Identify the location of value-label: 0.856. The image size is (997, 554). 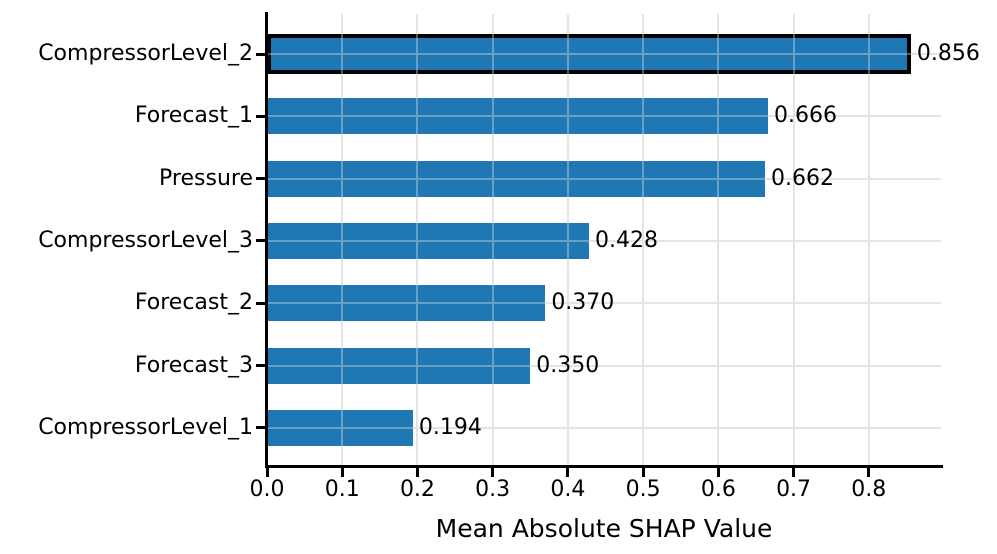
(948, 53).